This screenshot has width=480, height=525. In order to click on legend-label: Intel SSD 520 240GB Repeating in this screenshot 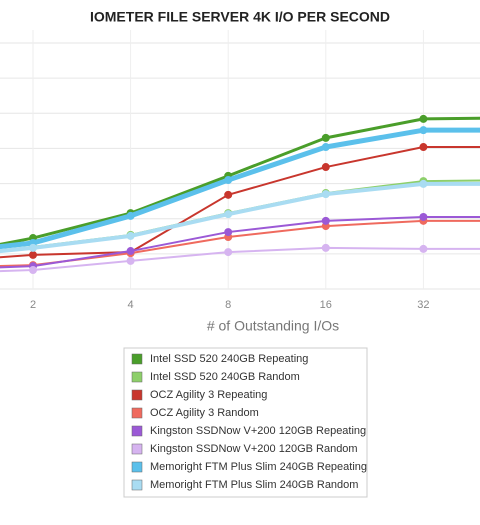, I will do `click(229, 359)`.